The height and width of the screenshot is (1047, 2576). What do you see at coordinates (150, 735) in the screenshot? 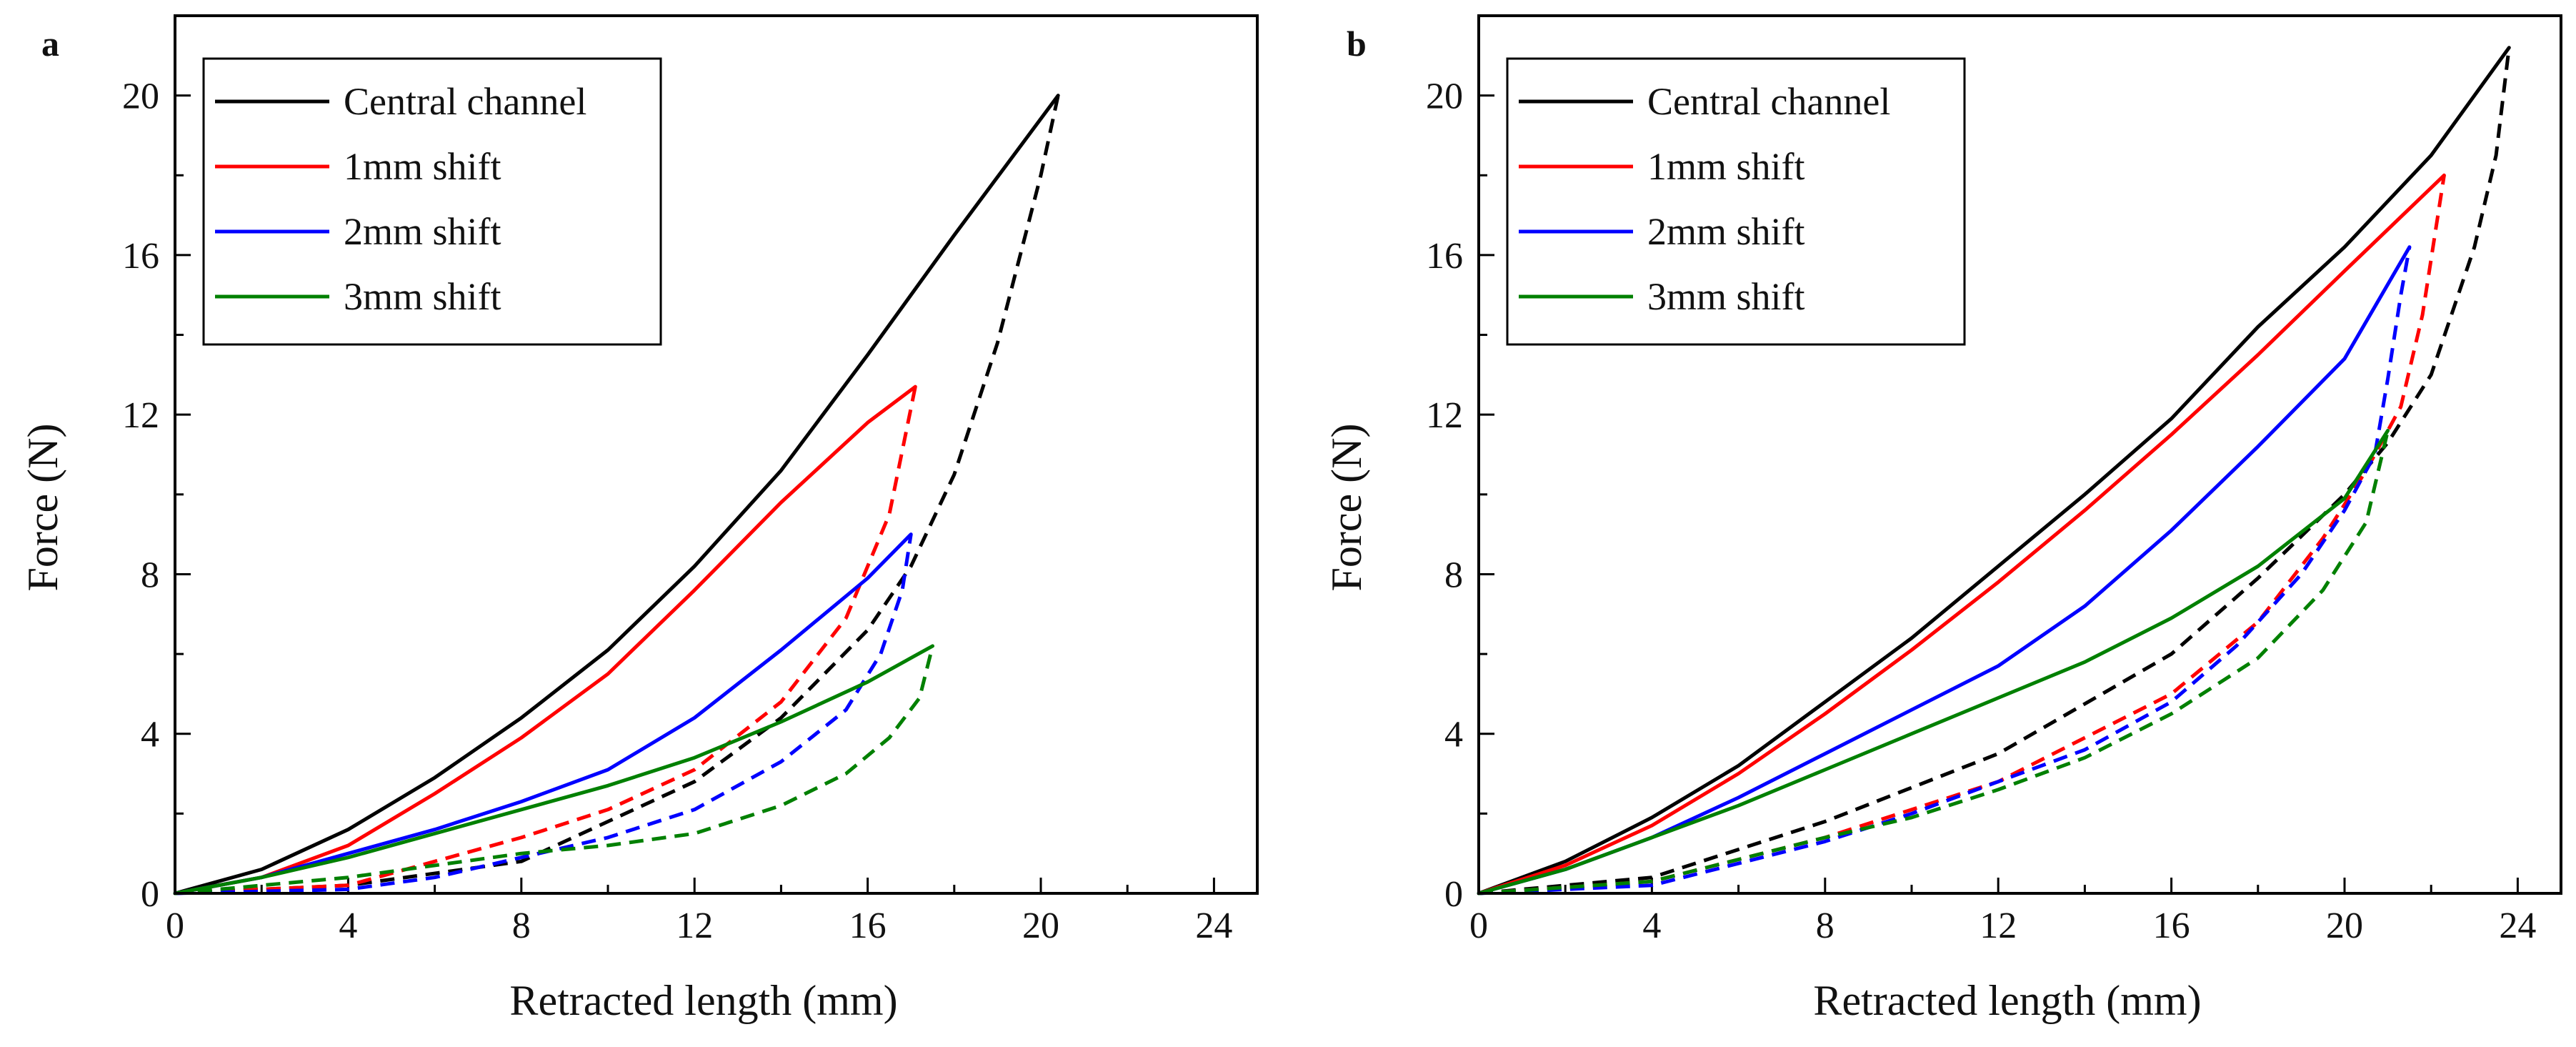
I see `panel-a-y-tick-label: 4` at bounding box center [150, 735].